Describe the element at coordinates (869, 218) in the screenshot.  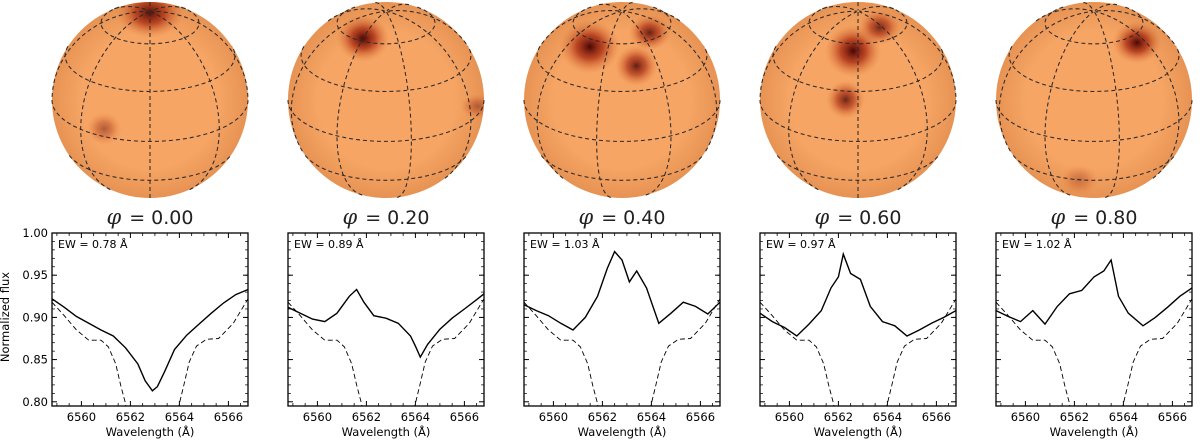
I see `phase-value: = 0.60` at that location.